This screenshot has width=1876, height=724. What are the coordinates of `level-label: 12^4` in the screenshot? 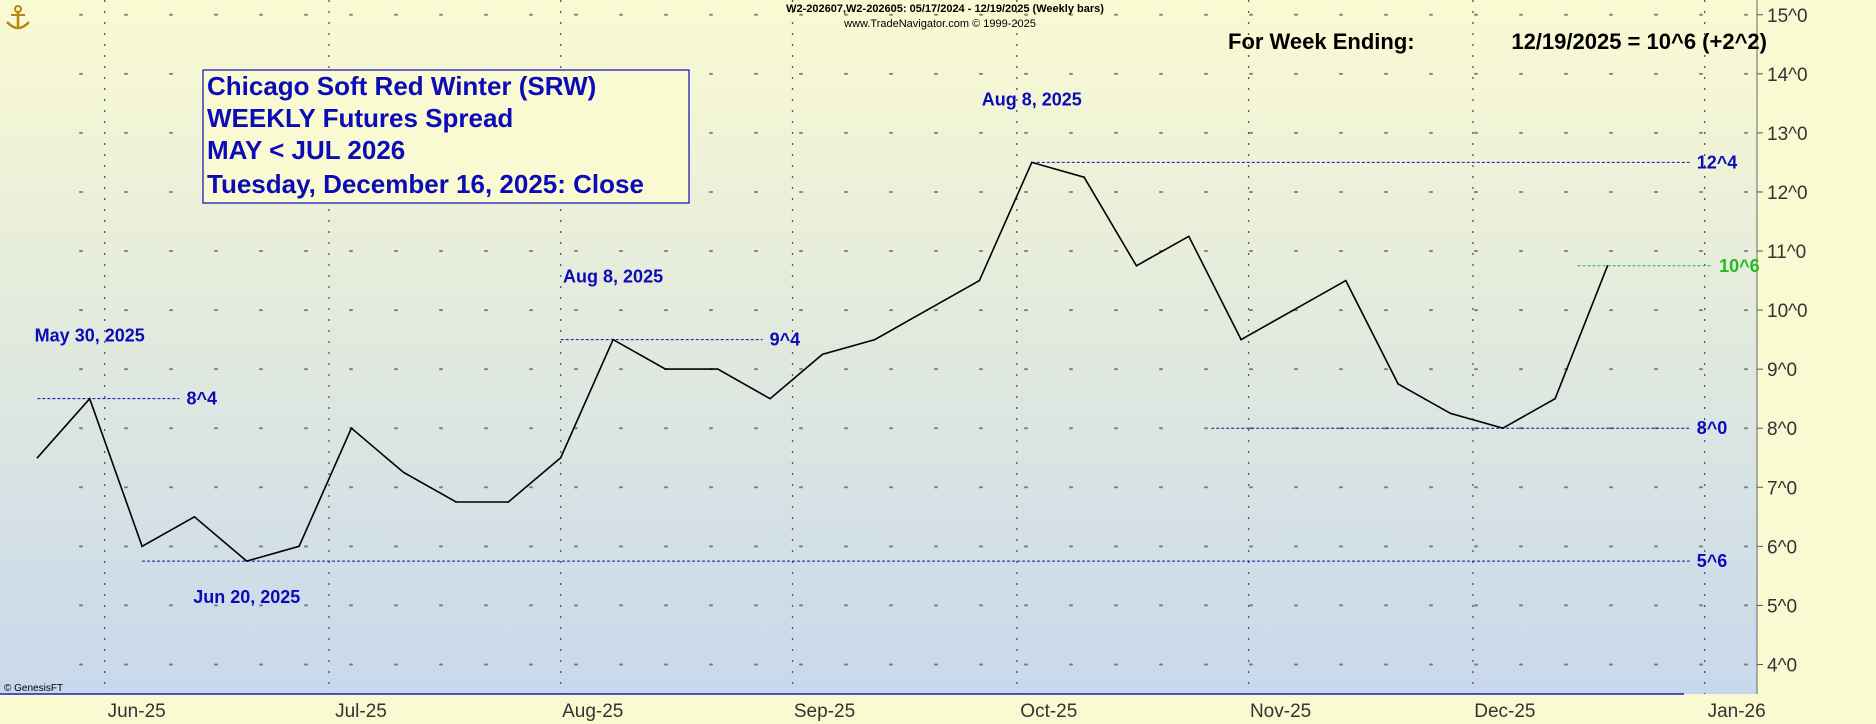 It's located at (1717, 162).